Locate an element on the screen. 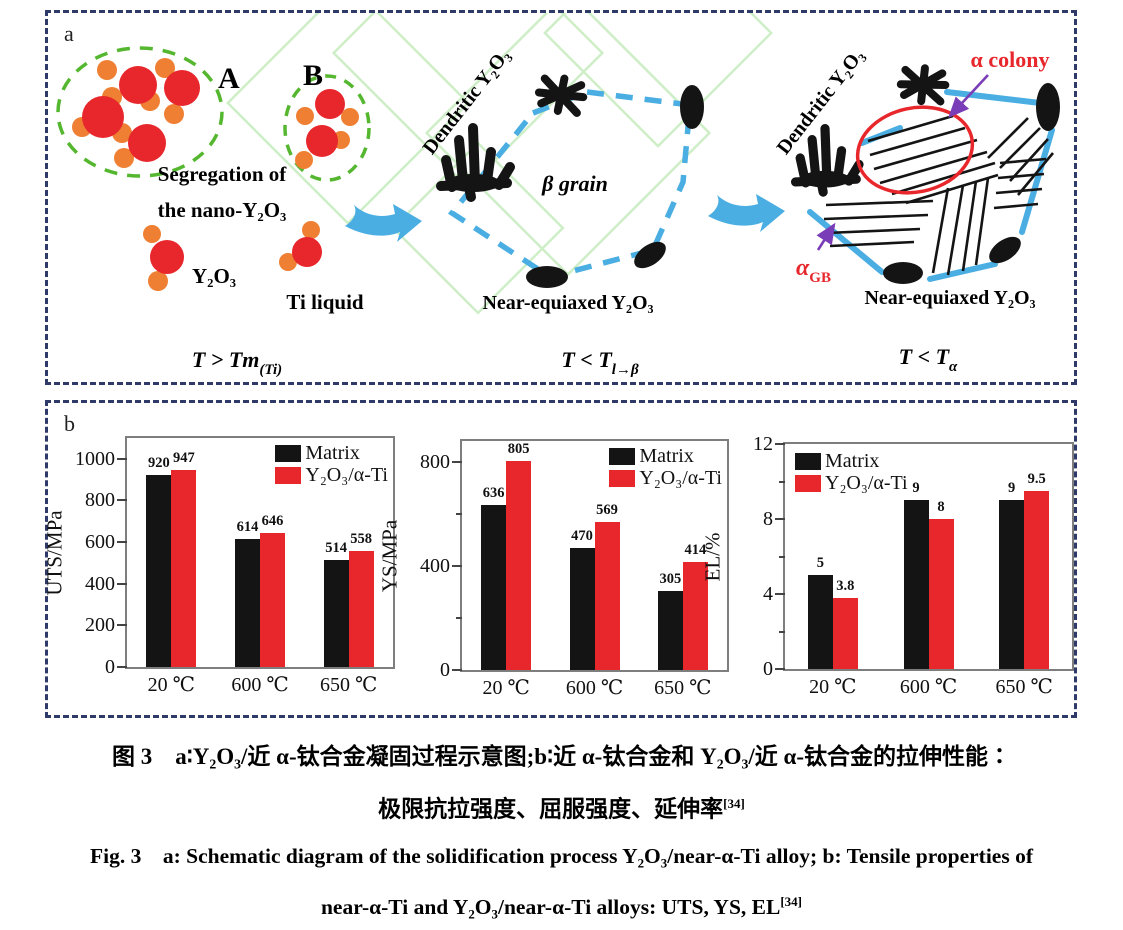  alpha-colony-arrow is located at coordinates (968, 96).